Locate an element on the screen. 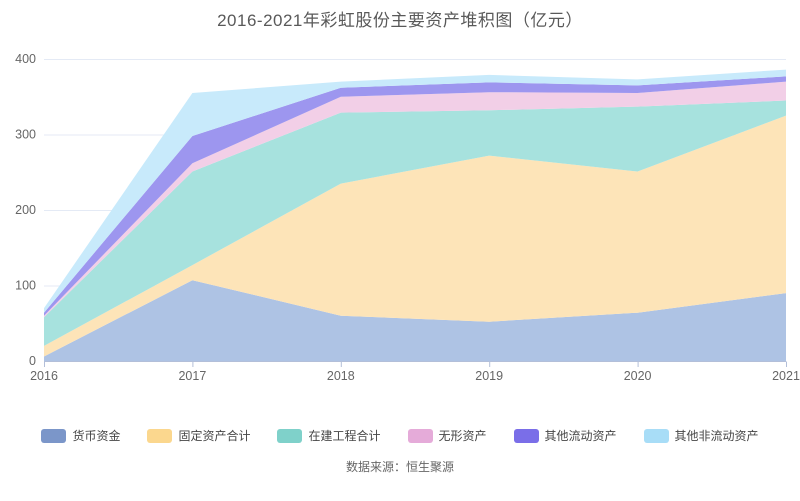 Image resolution: width=800 pixels, height=501 pixels. y-axis-tick-label: 400 is located at coordinates (25, 59).